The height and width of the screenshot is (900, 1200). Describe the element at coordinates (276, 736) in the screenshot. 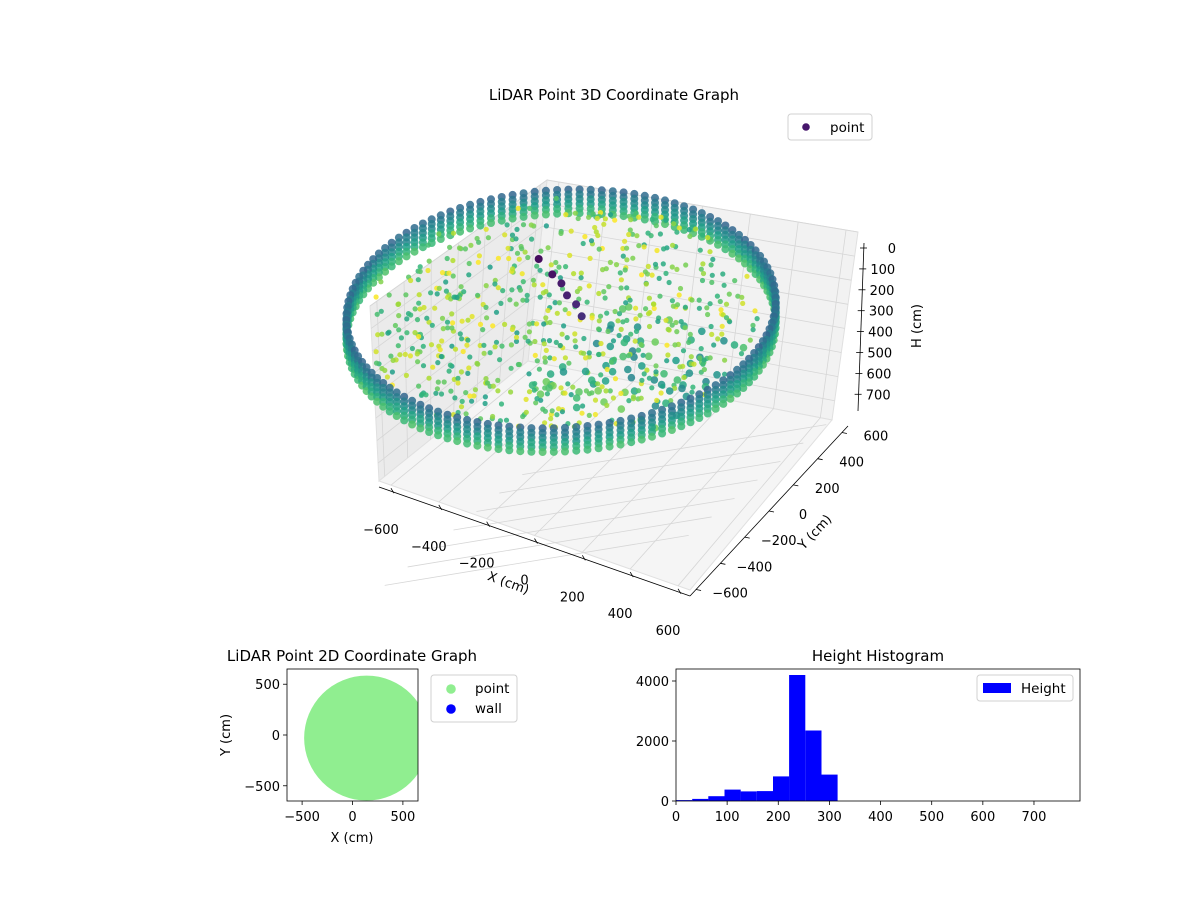

I see `y-tick-label-2d: 0` at that location.